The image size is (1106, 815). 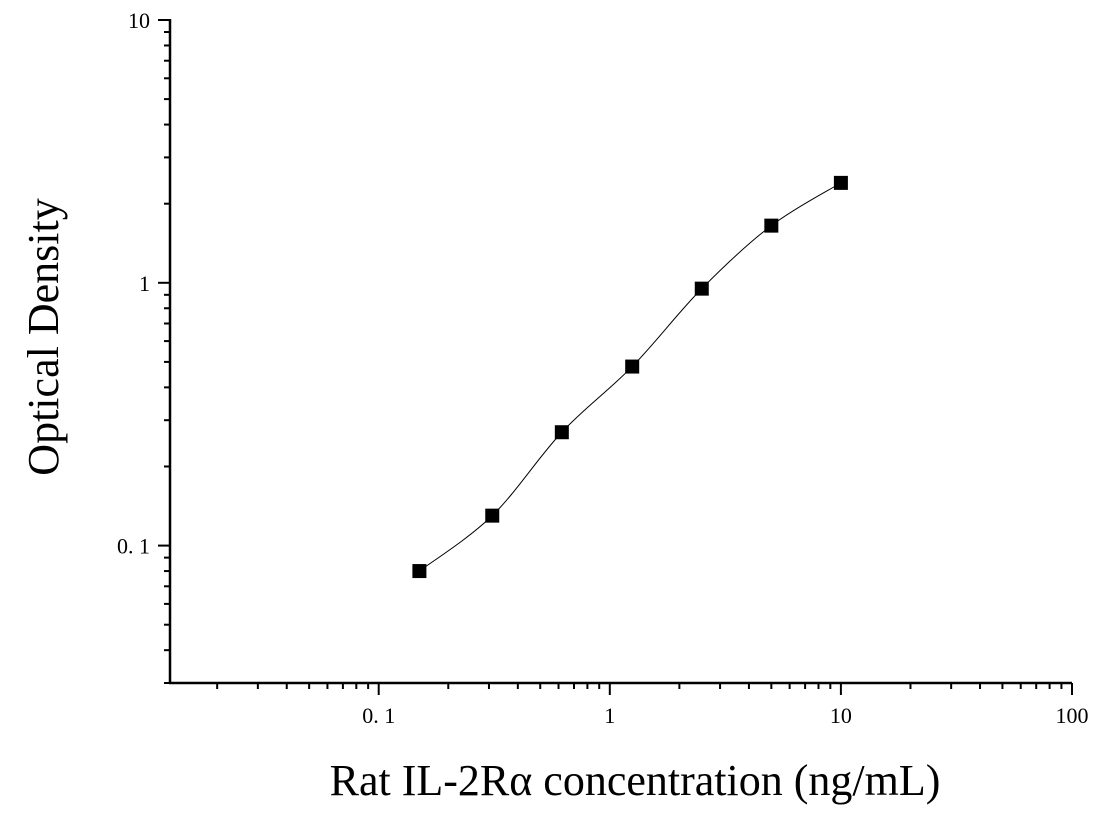 I want to click on x-tick-label: 1, so click(x=609, y=715).